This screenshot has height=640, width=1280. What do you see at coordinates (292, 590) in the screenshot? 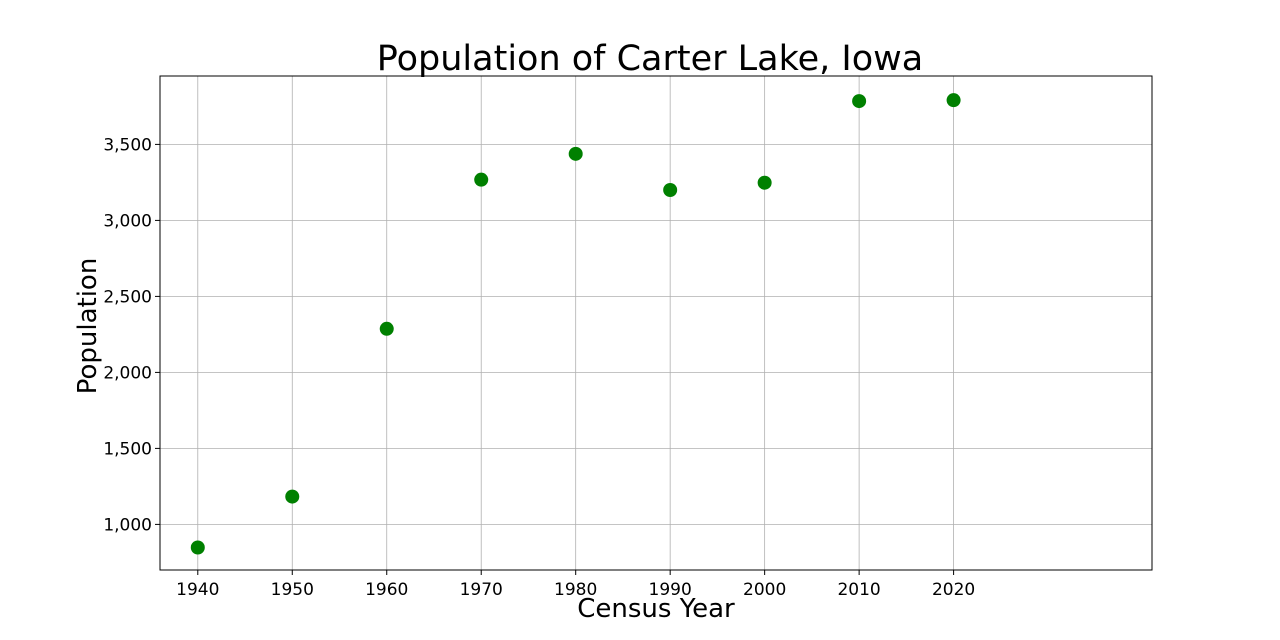
I see `x-tick-label: 1950` at bounding box center [292, 590].